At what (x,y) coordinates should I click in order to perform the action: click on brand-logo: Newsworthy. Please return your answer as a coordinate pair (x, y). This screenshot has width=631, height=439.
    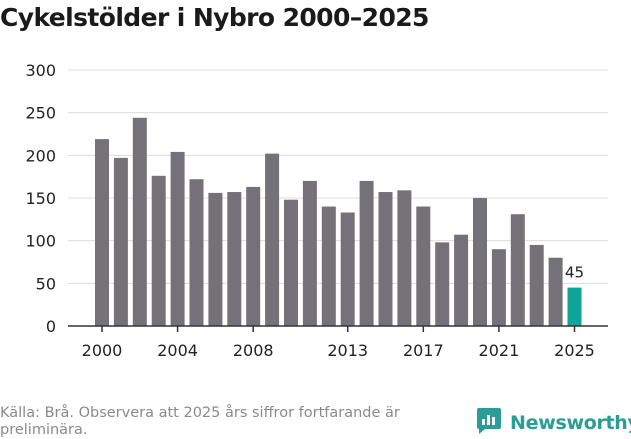
    Looking at the image, I should click on (553, 423).